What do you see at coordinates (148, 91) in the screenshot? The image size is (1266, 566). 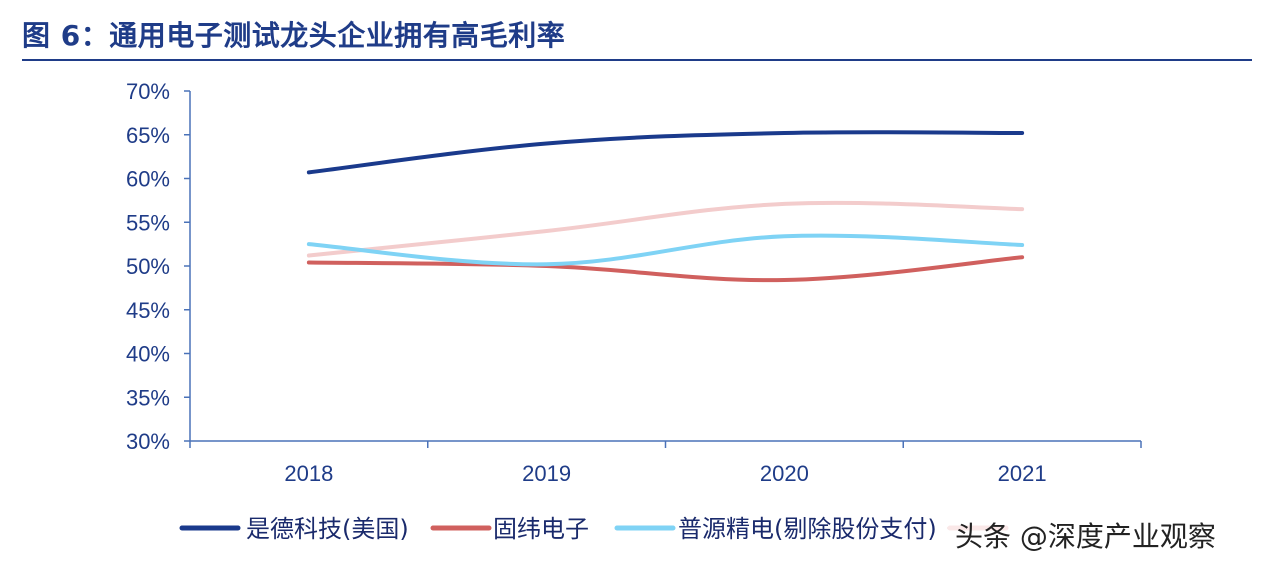 I see `y-tick-label: 70%` at bounding box center [148, 91].